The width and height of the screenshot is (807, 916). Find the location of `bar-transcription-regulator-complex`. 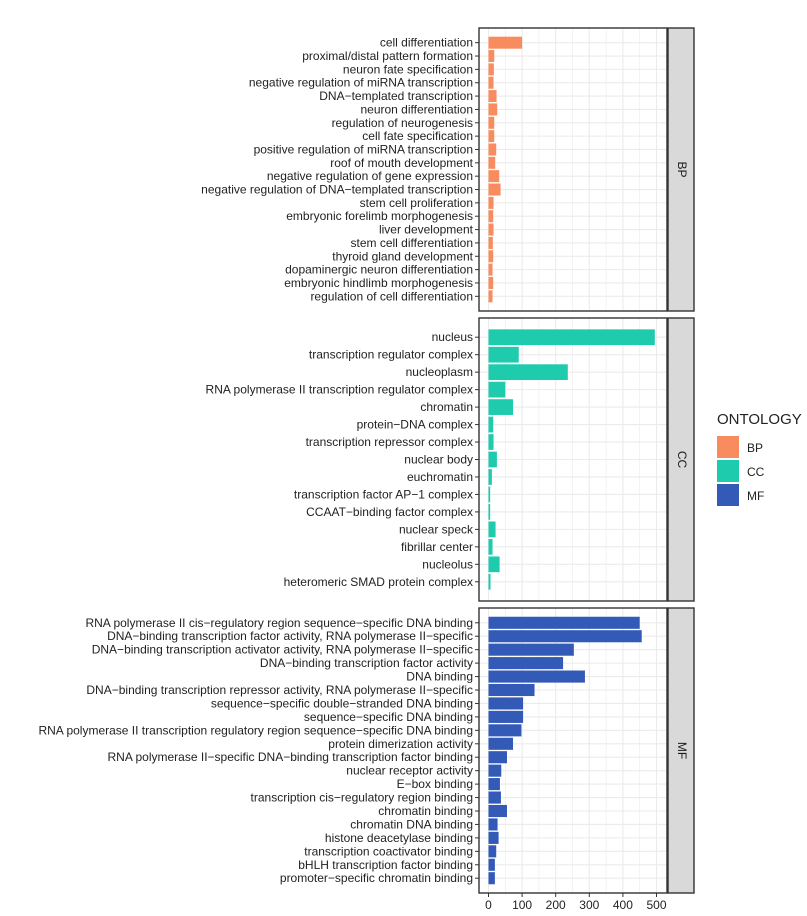

bar-transcription-regulator-complex is located at coordinates (503, 354).